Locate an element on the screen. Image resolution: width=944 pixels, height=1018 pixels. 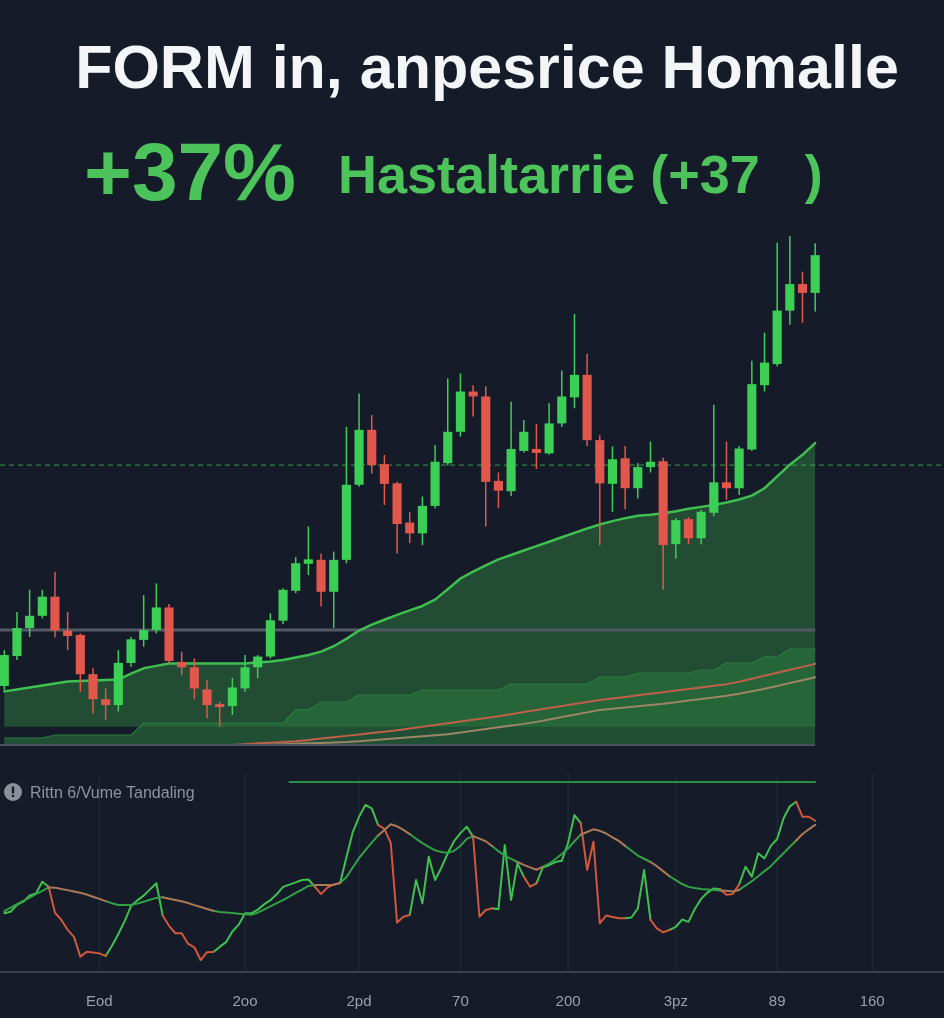
chart-subtitle: Hastaltarrie (+37 ) is located at coordinates (580, 174).